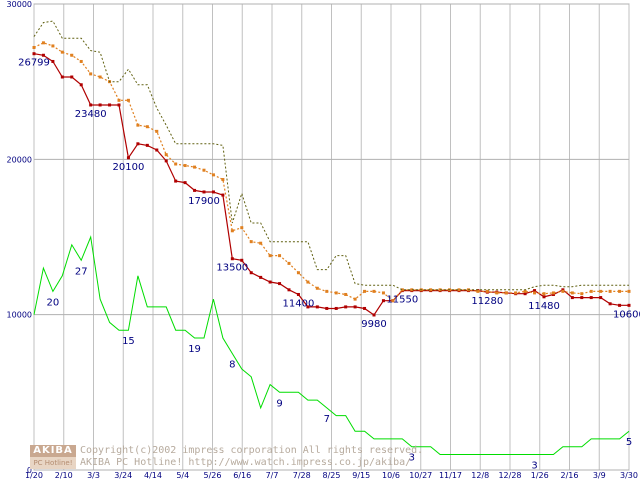 The height and width of the screenshot is (480, 640). What do you see at coordinates (129, 167) in the screenshot?
I see `price-data-label: 20100` at bounding box center [129, 167].